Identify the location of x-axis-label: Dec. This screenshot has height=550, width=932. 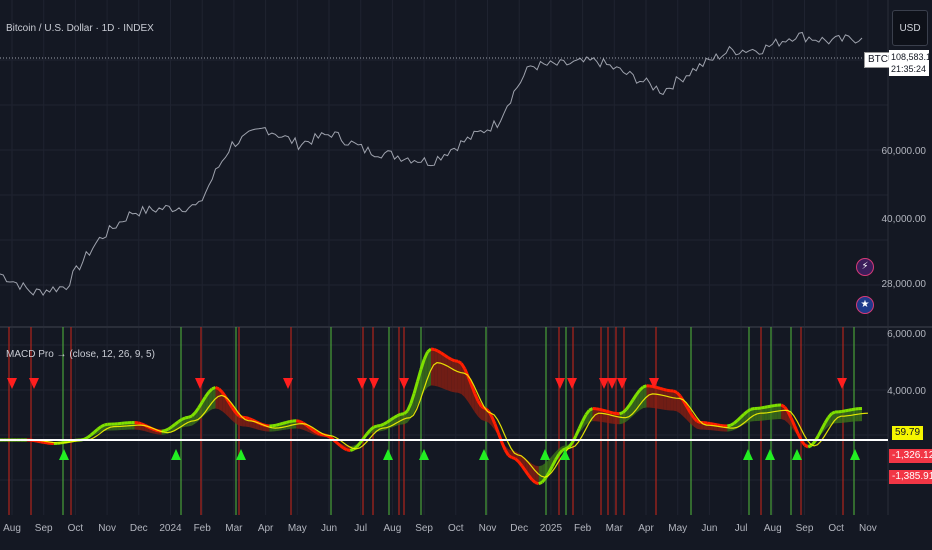
(139, 528).